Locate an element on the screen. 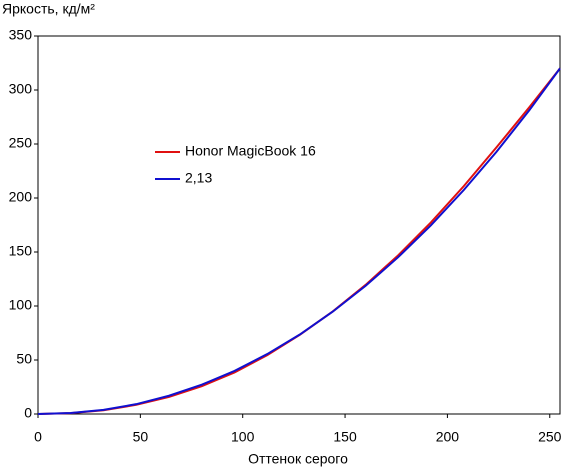 This screenshot has width=561, height=474. x-axis-label: Оттенок серого is located at coordinates (298, 459).